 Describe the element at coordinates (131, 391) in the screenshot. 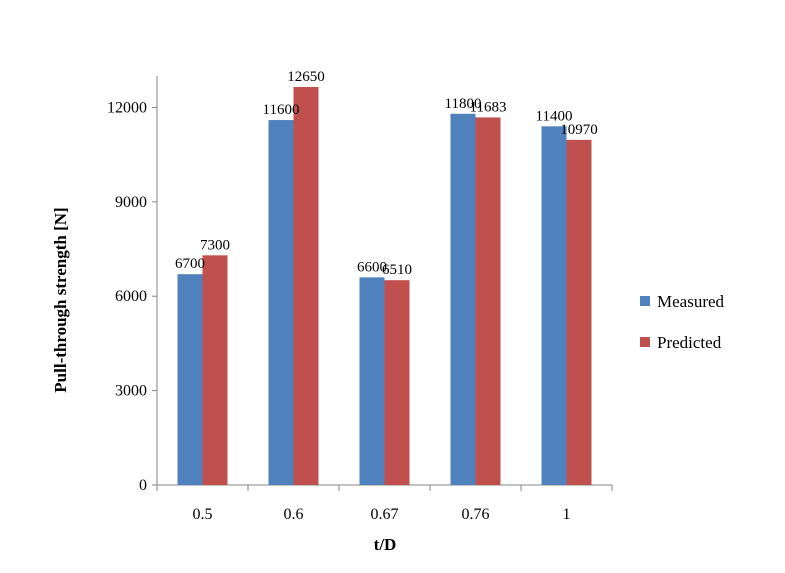

I see `y-tick-label: 3000` at that location.